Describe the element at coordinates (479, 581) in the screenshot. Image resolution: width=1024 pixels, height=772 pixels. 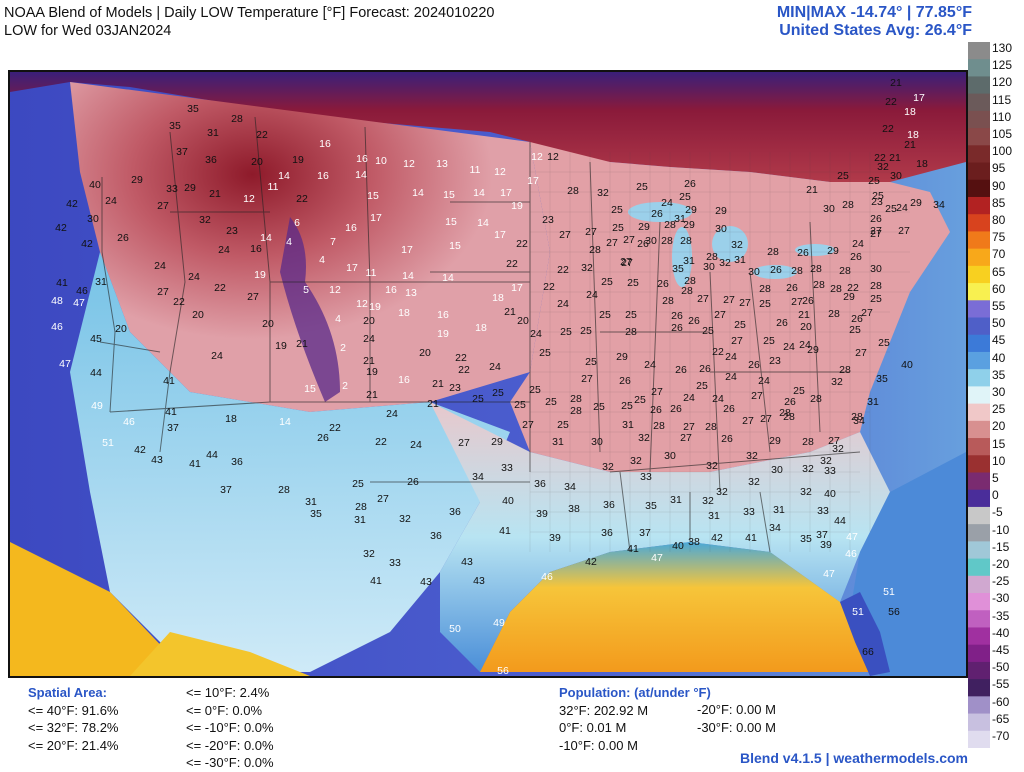
I see `temperature-label: 43` at that location.